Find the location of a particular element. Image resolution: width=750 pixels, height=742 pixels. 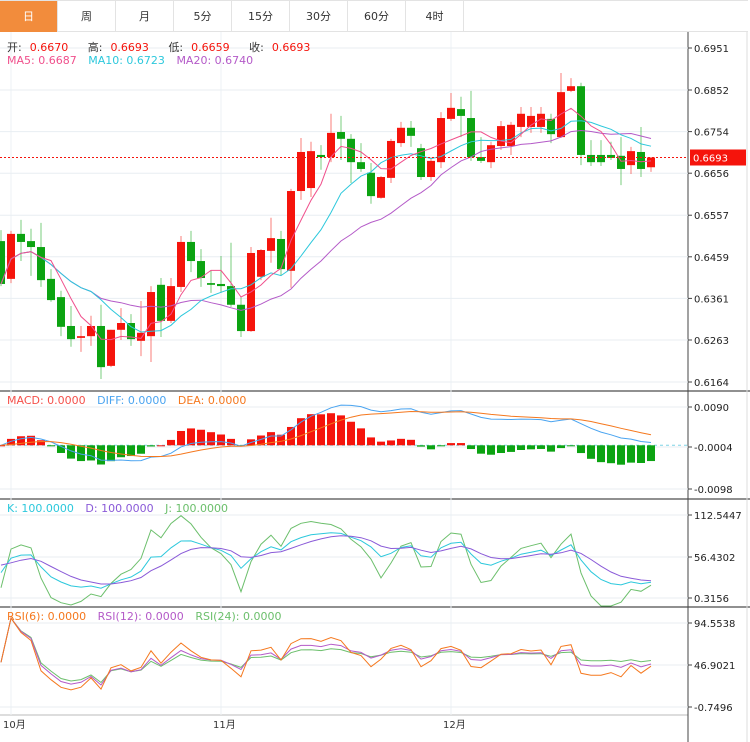

j-value: J: 100.0000 is located at coordinates (197, 508).